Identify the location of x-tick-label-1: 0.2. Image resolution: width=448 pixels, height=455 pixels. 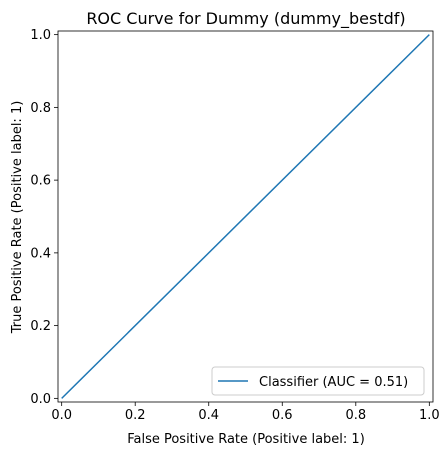
(135, 415).